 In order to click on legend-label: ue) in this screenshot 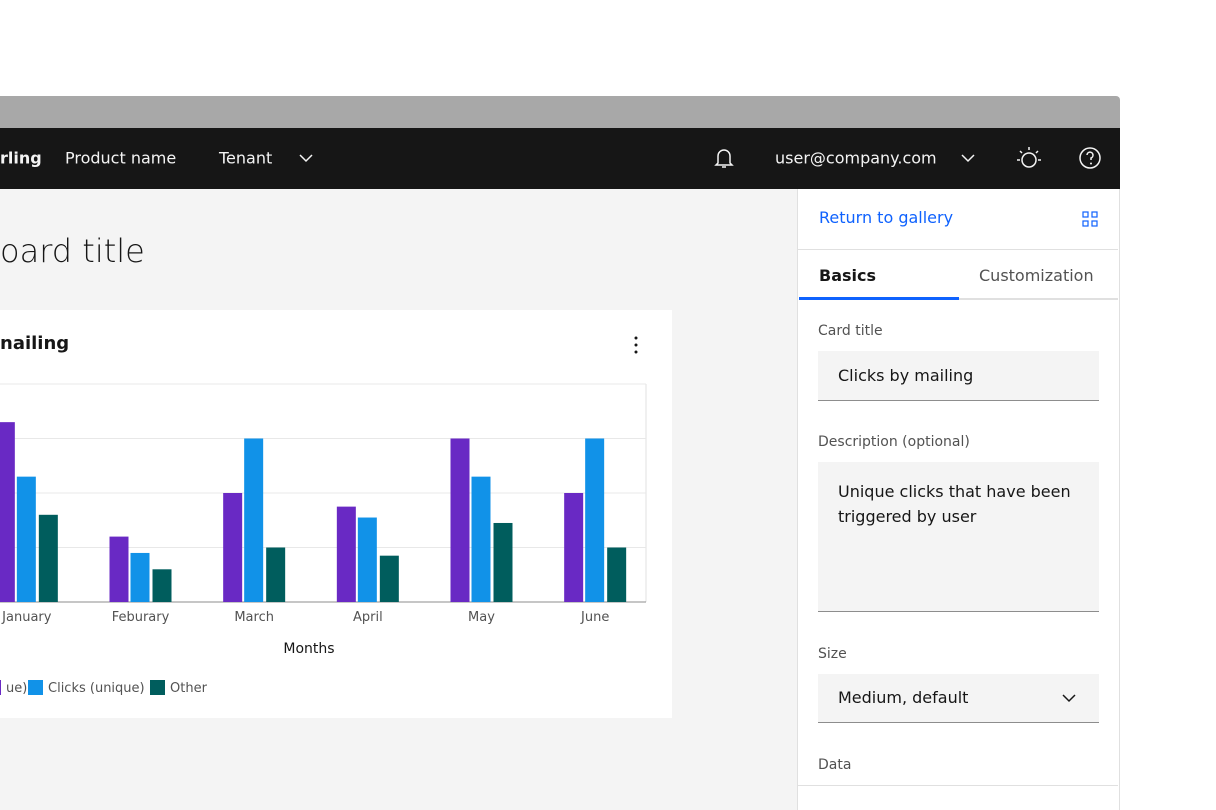, I will do `click(16, 688)`.